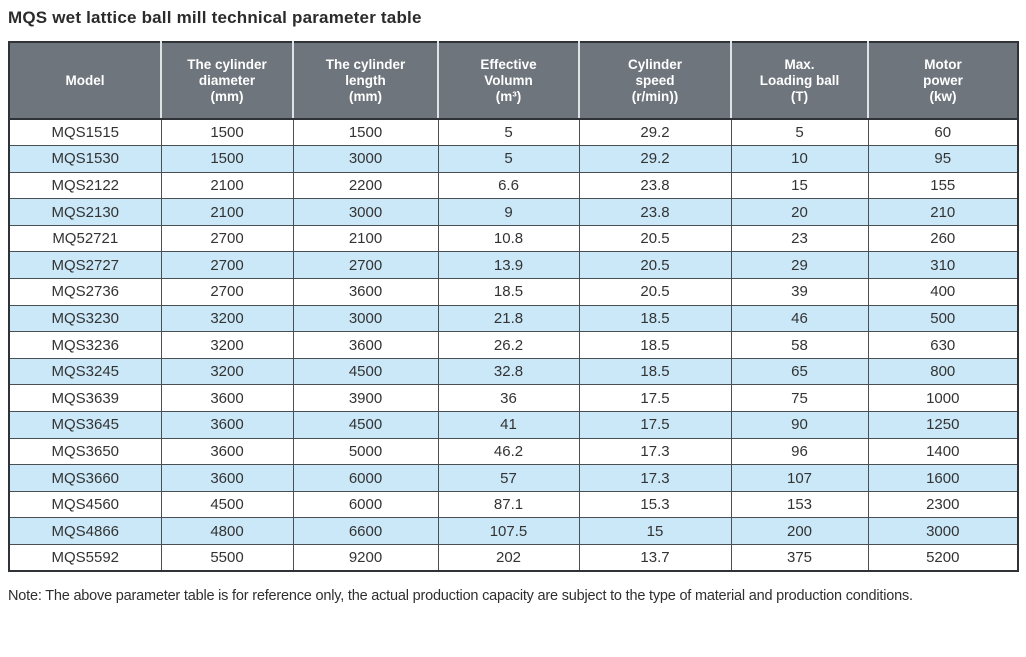  I want to click on table-row: MQS3660 3600 6000 57 17.3 107 1600, so click(513, 478).